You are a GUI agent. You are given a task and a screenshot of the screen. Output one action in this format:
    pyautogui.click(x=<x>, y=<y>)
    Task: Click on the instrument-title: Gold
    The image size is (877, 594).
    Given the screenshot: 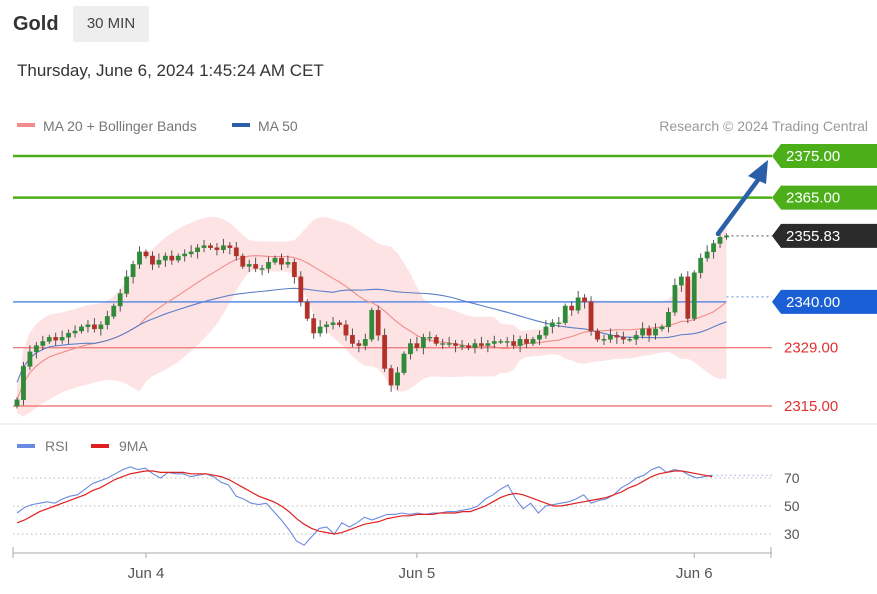 What is the action you would take?
    pyautogui.click(x=36, y=24)
    